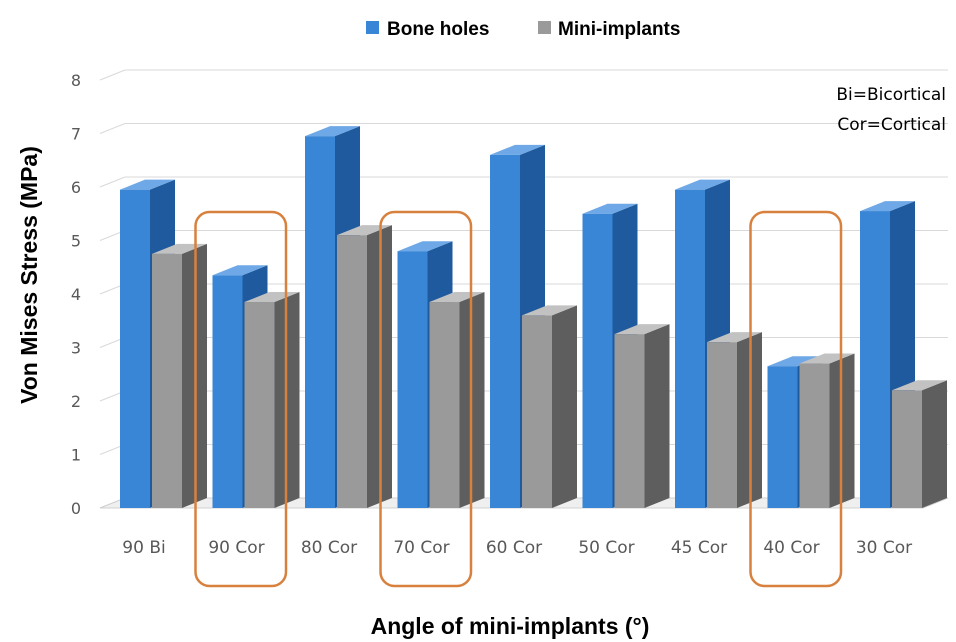 The width and height of the screenshot is (956, 642). Describe the element at coordinates (549, 406) in the screenshot. I see `bar-mini-implants-60-cor` at that location.